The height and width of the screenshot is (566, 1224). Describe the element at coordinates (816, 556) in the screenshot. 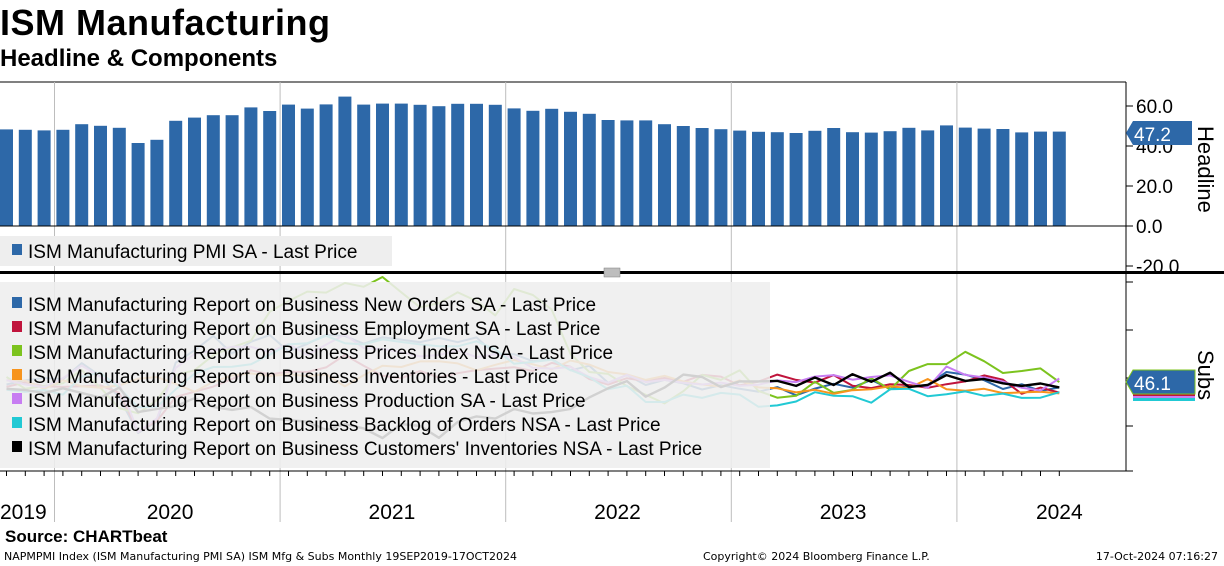

I see `footer-copyright: Copyright© 2024 Bloomberg Finance L.P.` at that location.